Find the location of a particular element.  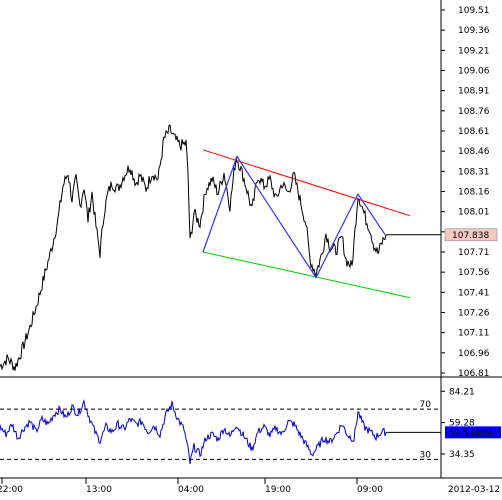

price-tick-label: 108.76 is located at coordinates (474, 112).